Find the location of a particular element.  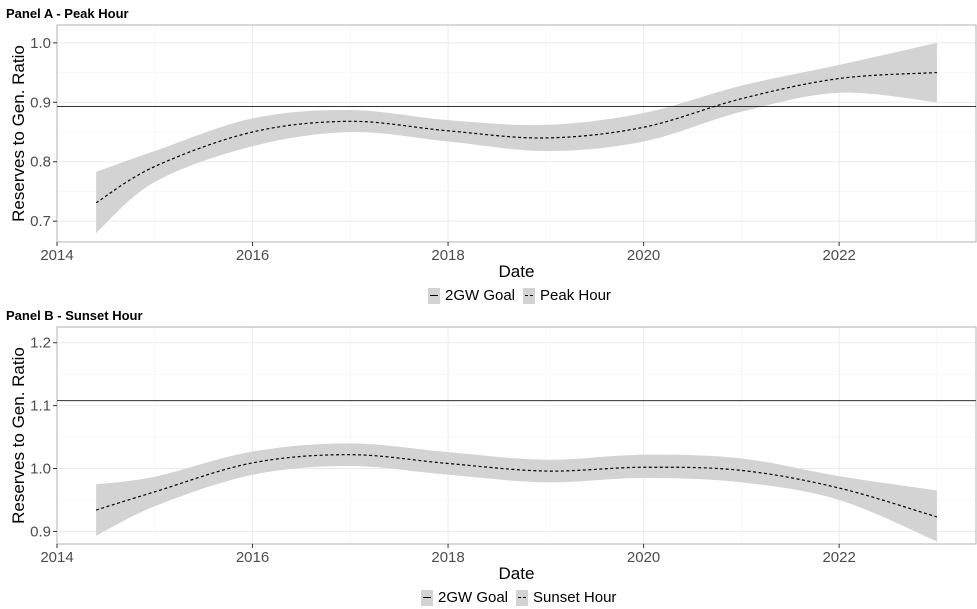

trend-line is located at coordinates (516, 486).